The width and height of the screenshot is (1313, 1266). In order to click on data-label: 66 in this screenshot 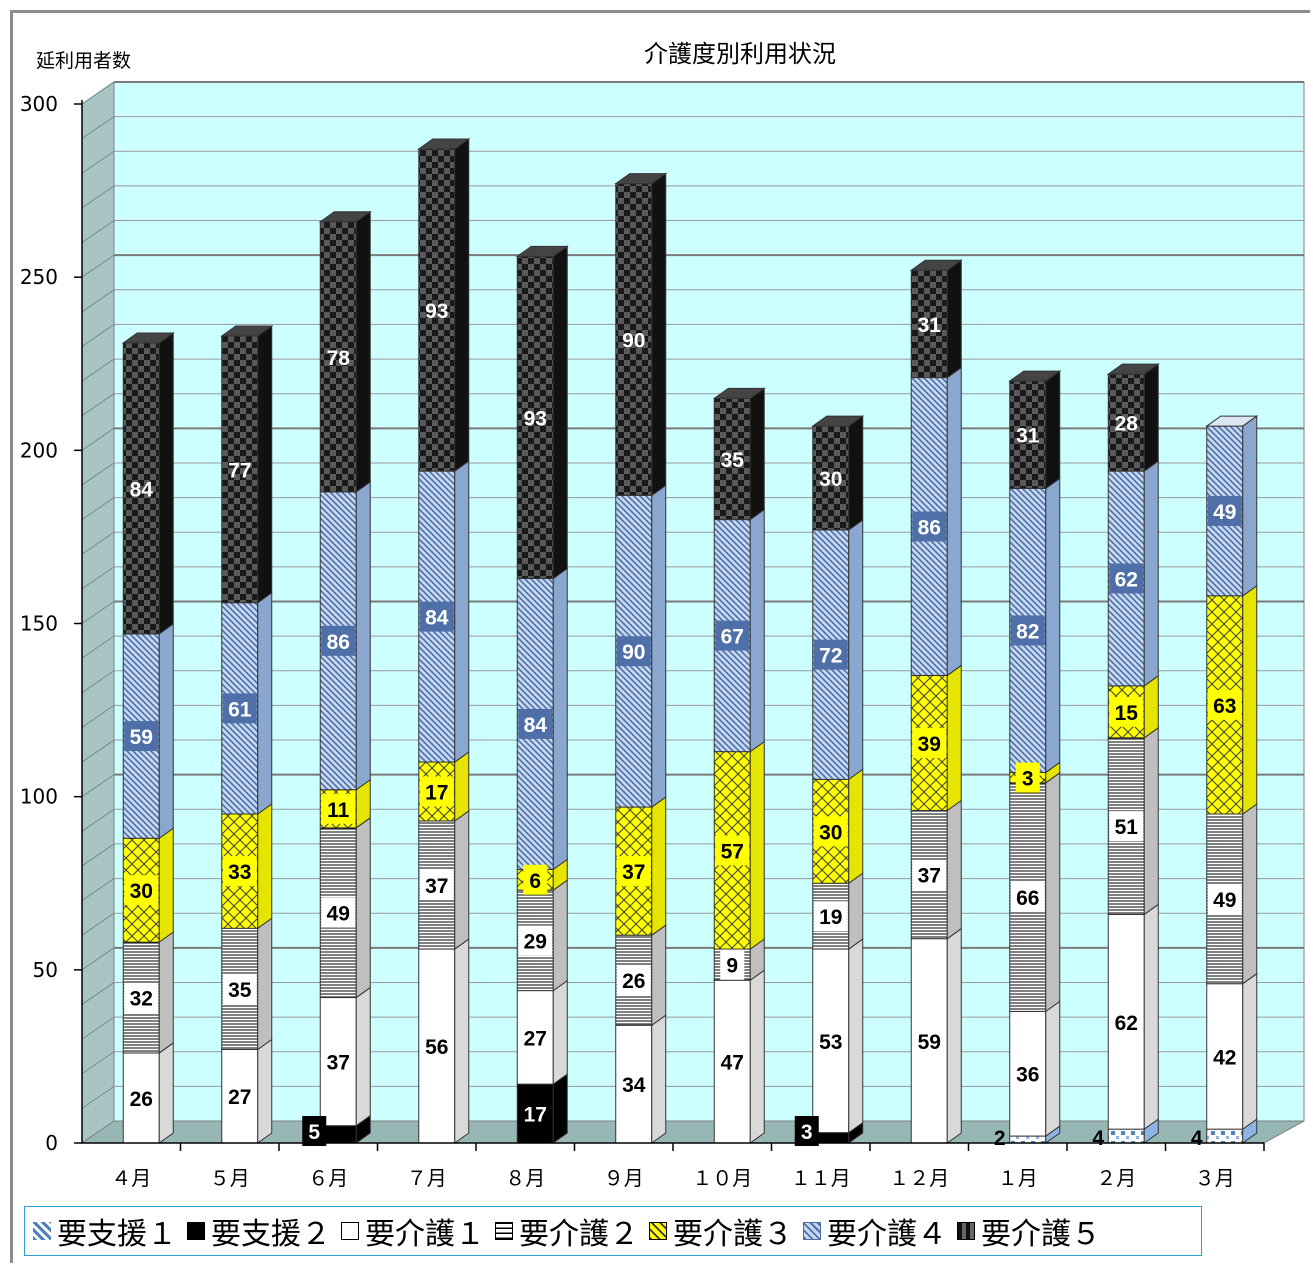, I will do `click(1027, 897)`.